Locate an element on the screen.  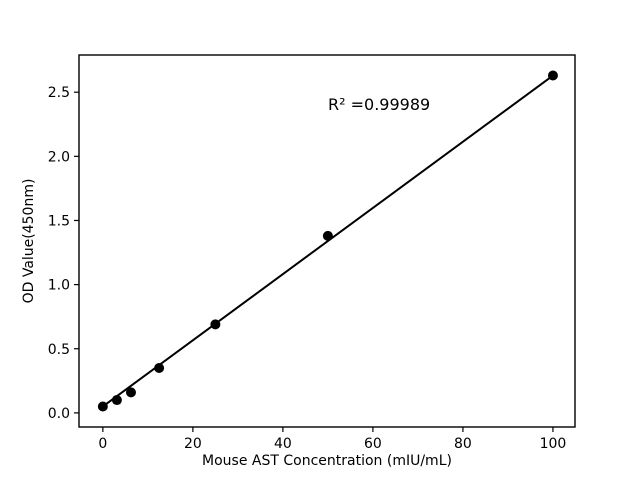
y-tick-label: 2.5 is located at coordinates (59, 93).